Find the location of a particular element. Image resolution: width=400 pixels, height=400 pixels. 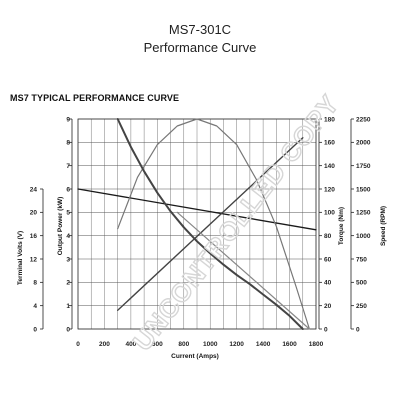

terminal-volts-tick-label: 12 is located at coordinates (34, 259).